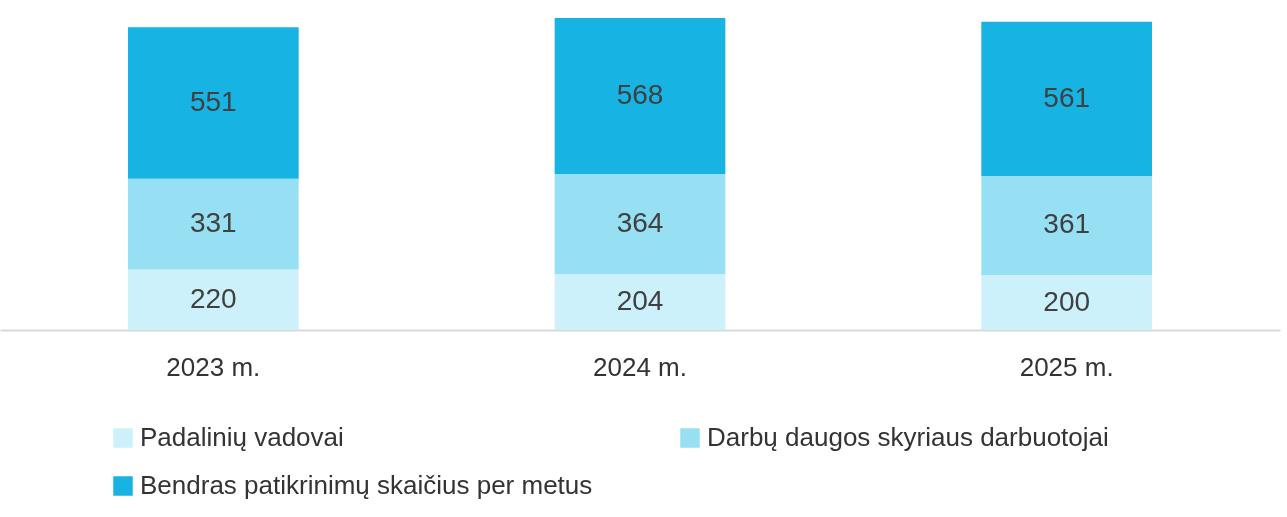 The width and height of the screenshot is (1287, 517). Describe the element at coordinates (1066, 366) in the screenshot. I see `x-tick-label: 2025 m.` at that location.